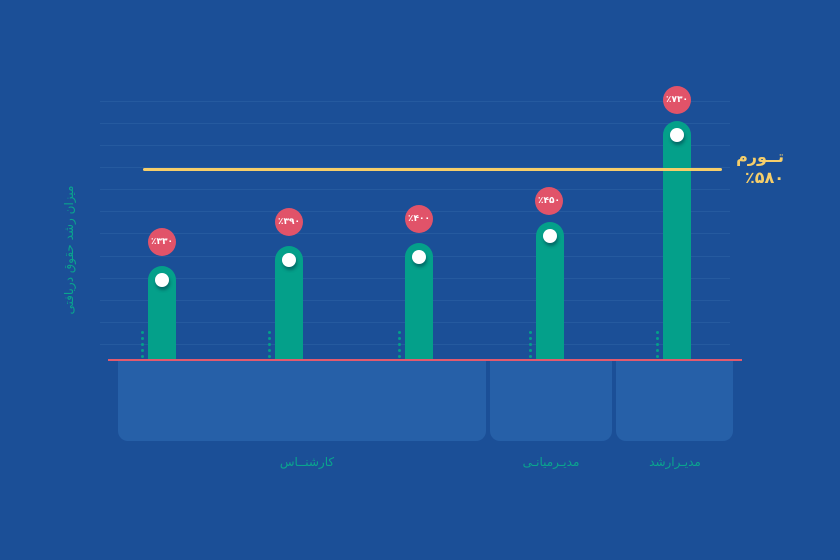 The height and width of the screenshot is (560, 840). I want to click on inflation-label: تــورم ٪۵۸۰, so click(759, 167).